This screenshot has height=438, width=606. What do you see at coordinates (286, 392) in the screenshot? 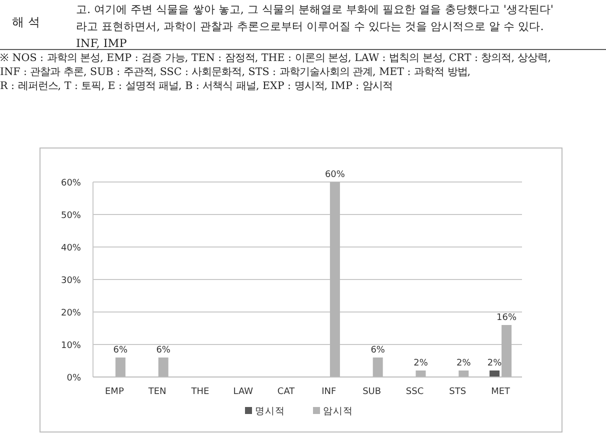
I see `x-tick-label: CAT` at bounding box center [286, 392].